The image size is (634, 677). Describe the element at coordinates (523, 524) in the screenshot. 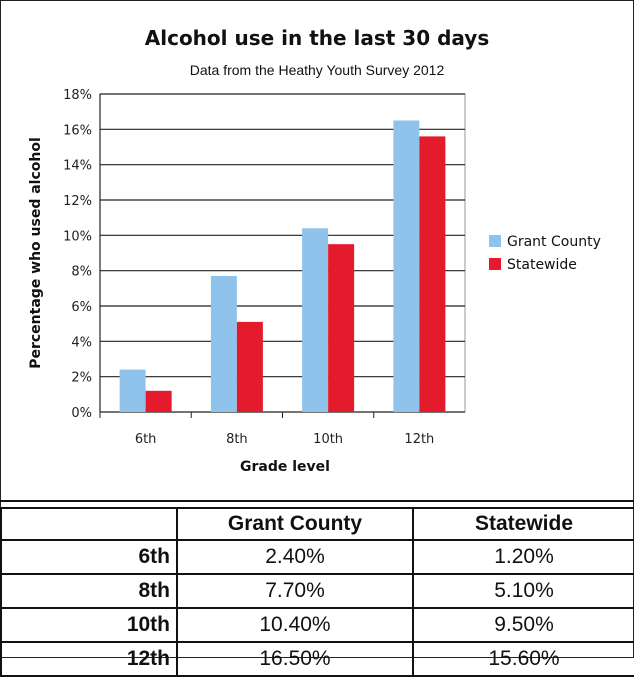

I see `table-header-statewide: Statewide` at that location.